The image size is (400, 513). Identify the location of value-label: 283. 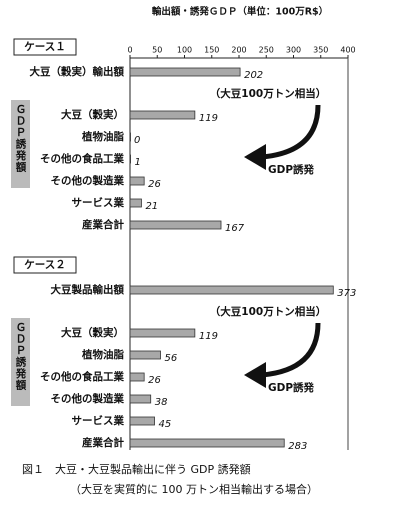
(297, 446).